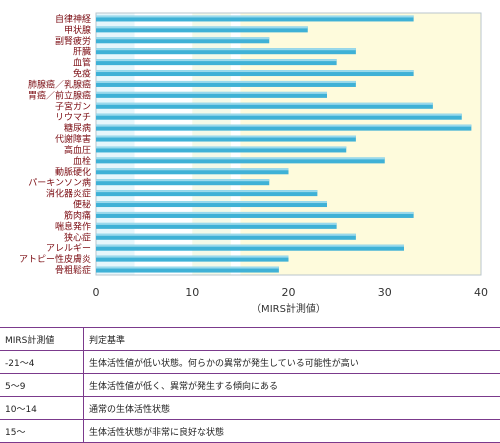 The height and width of the screenshot is (443, 500). I want to click on category-label-21: アレルギー, so click(68, 248).